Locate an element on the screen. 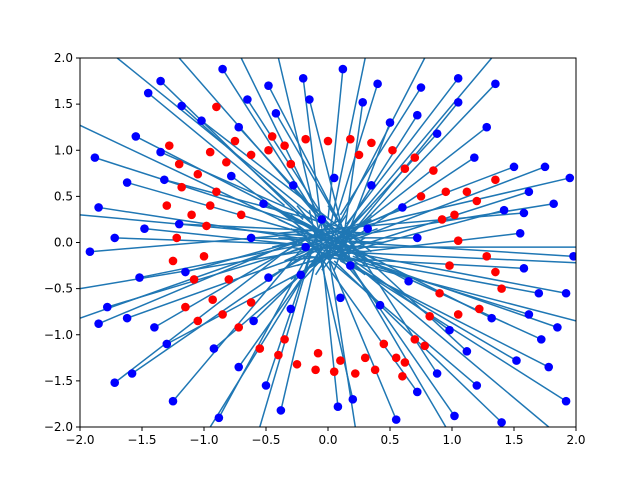 This screenshot has width=640, height=480. x-tick-label: −1.0 is located at coordinates (203, 440).